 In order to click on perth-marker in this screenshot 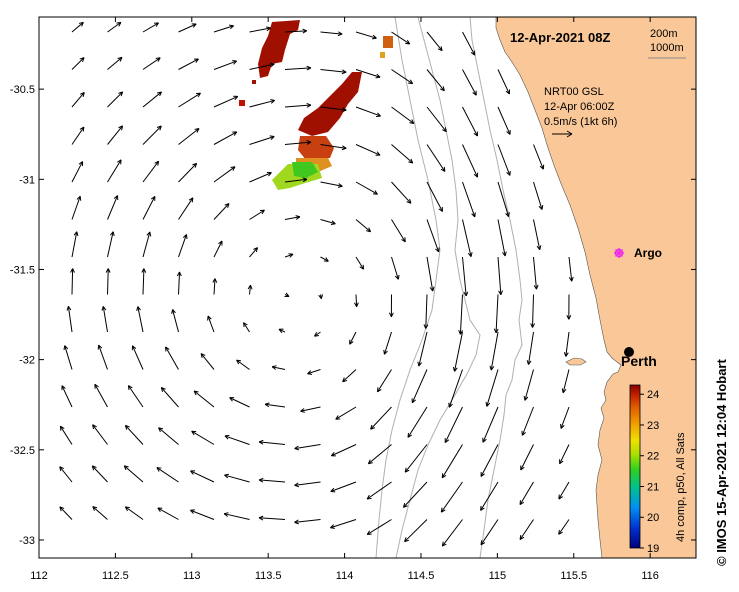, I will do `click(629, 352)`.